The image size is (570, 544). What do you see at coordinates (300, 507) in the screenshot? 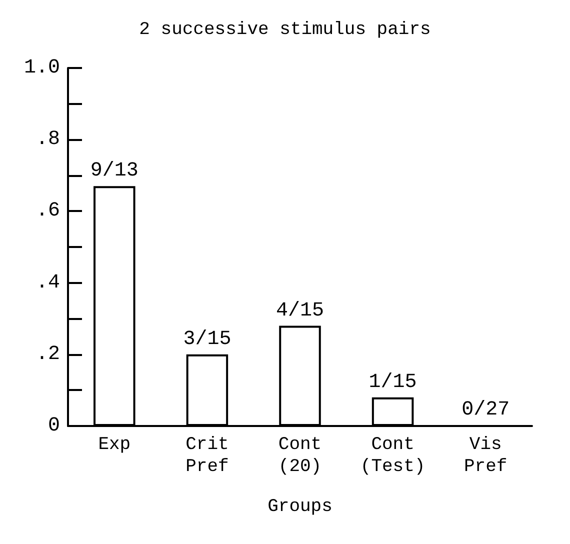
I see `x-axis-title: Groups` at bounding box center [300, 507].